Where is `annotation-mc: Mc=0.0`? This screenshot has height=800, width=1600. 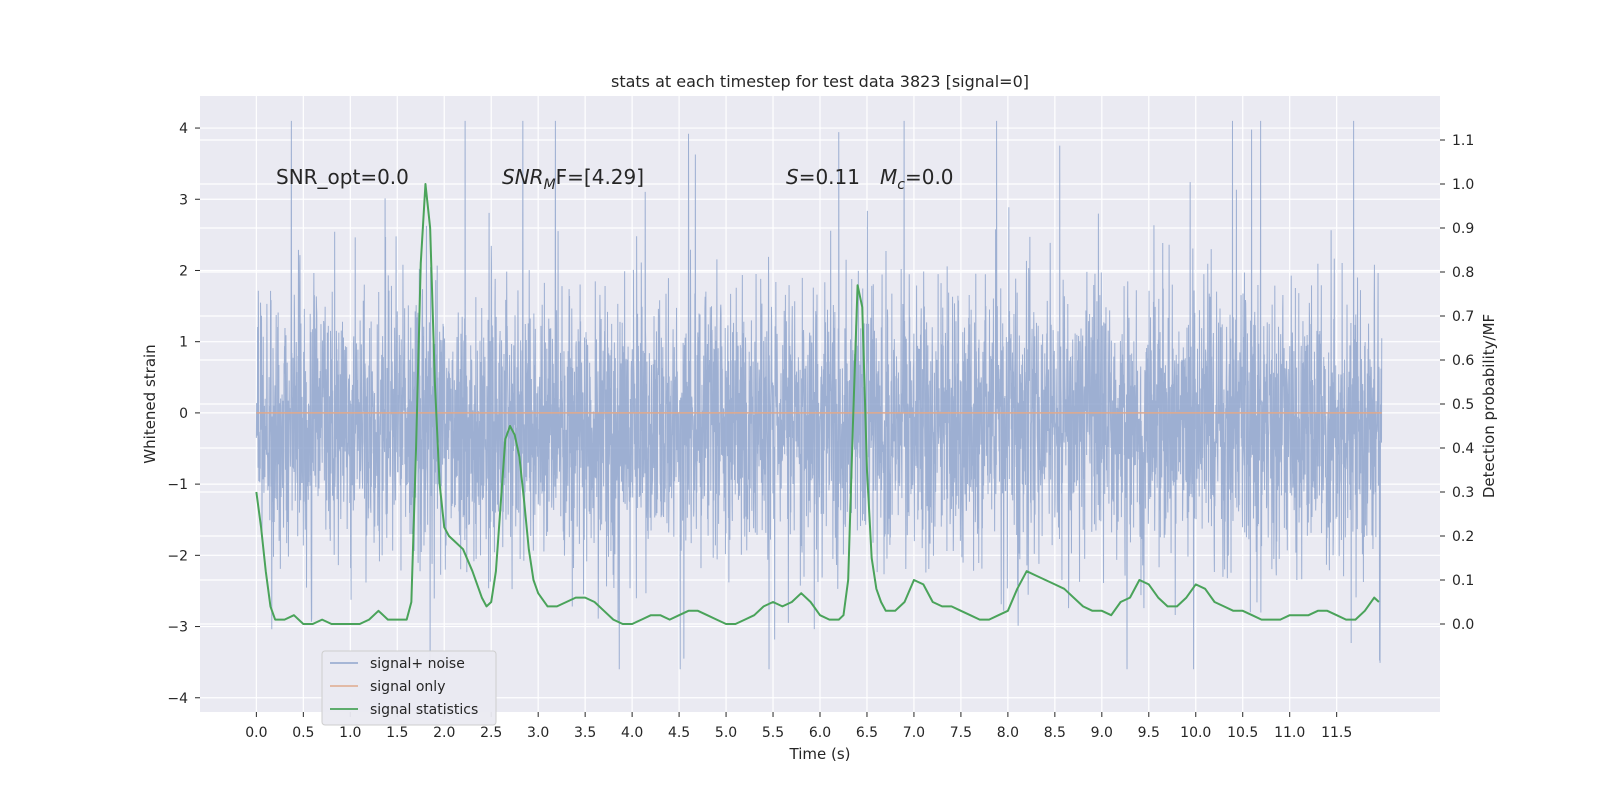 annotation-mc: Mc=0.0 is located at coordinates (917, 179).